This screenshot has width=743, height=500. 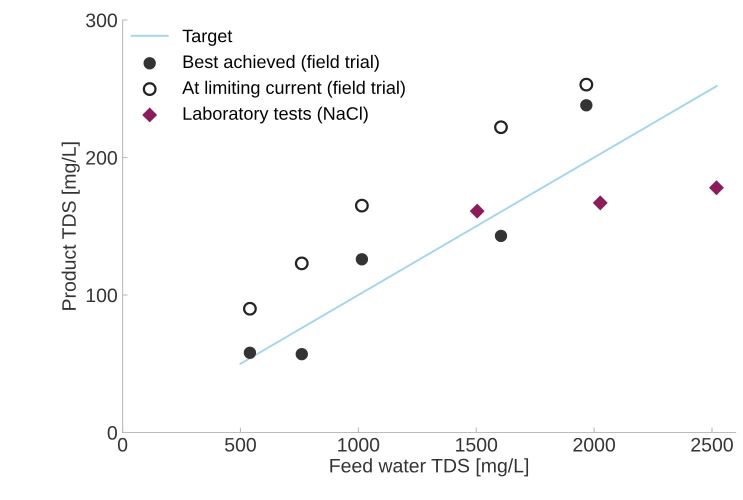 What do you see at coordinates (101, 20) in the screenshot?
I see `y-tick-label: 300` at bounding box center [101, 20].